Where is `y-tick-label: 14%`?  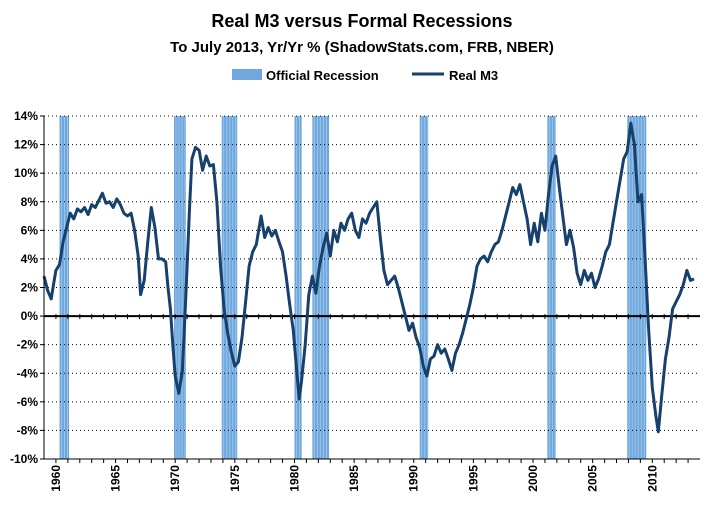
y-tick-label: 14% is located at coordinates (26, 116).